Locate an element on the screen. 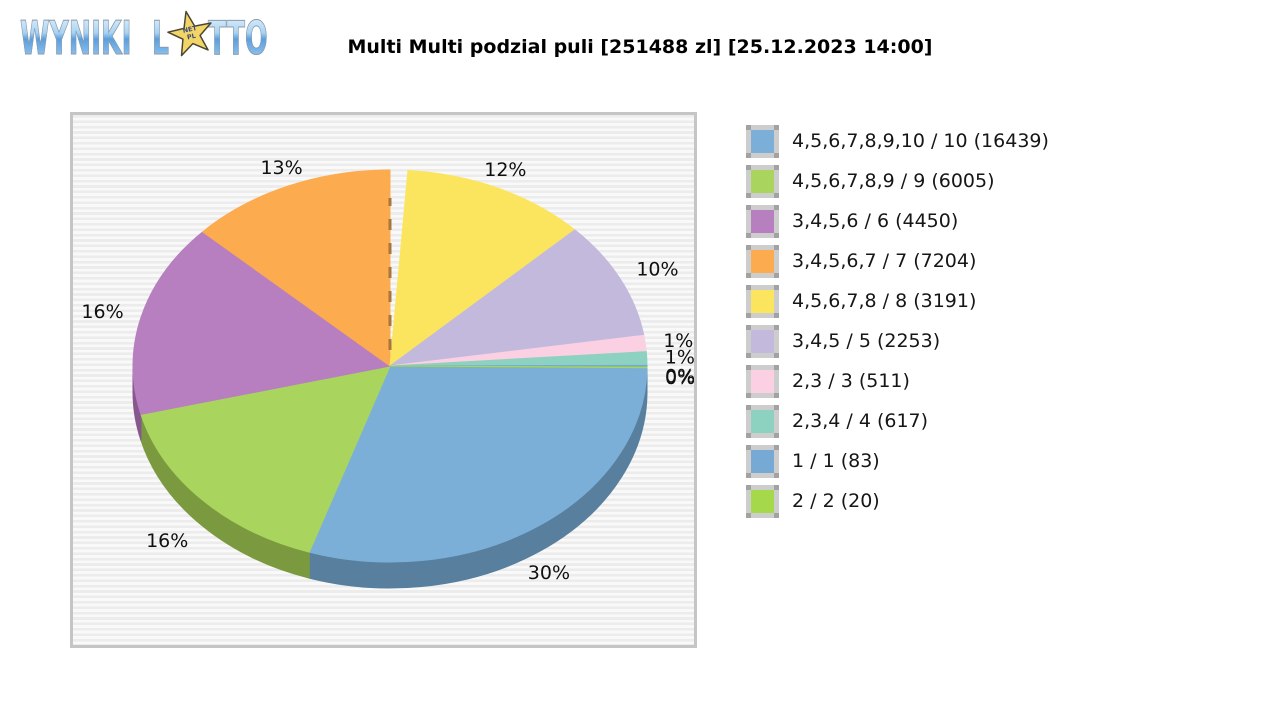  pie-percent-label: 30% is located at coordinates (549, 573).